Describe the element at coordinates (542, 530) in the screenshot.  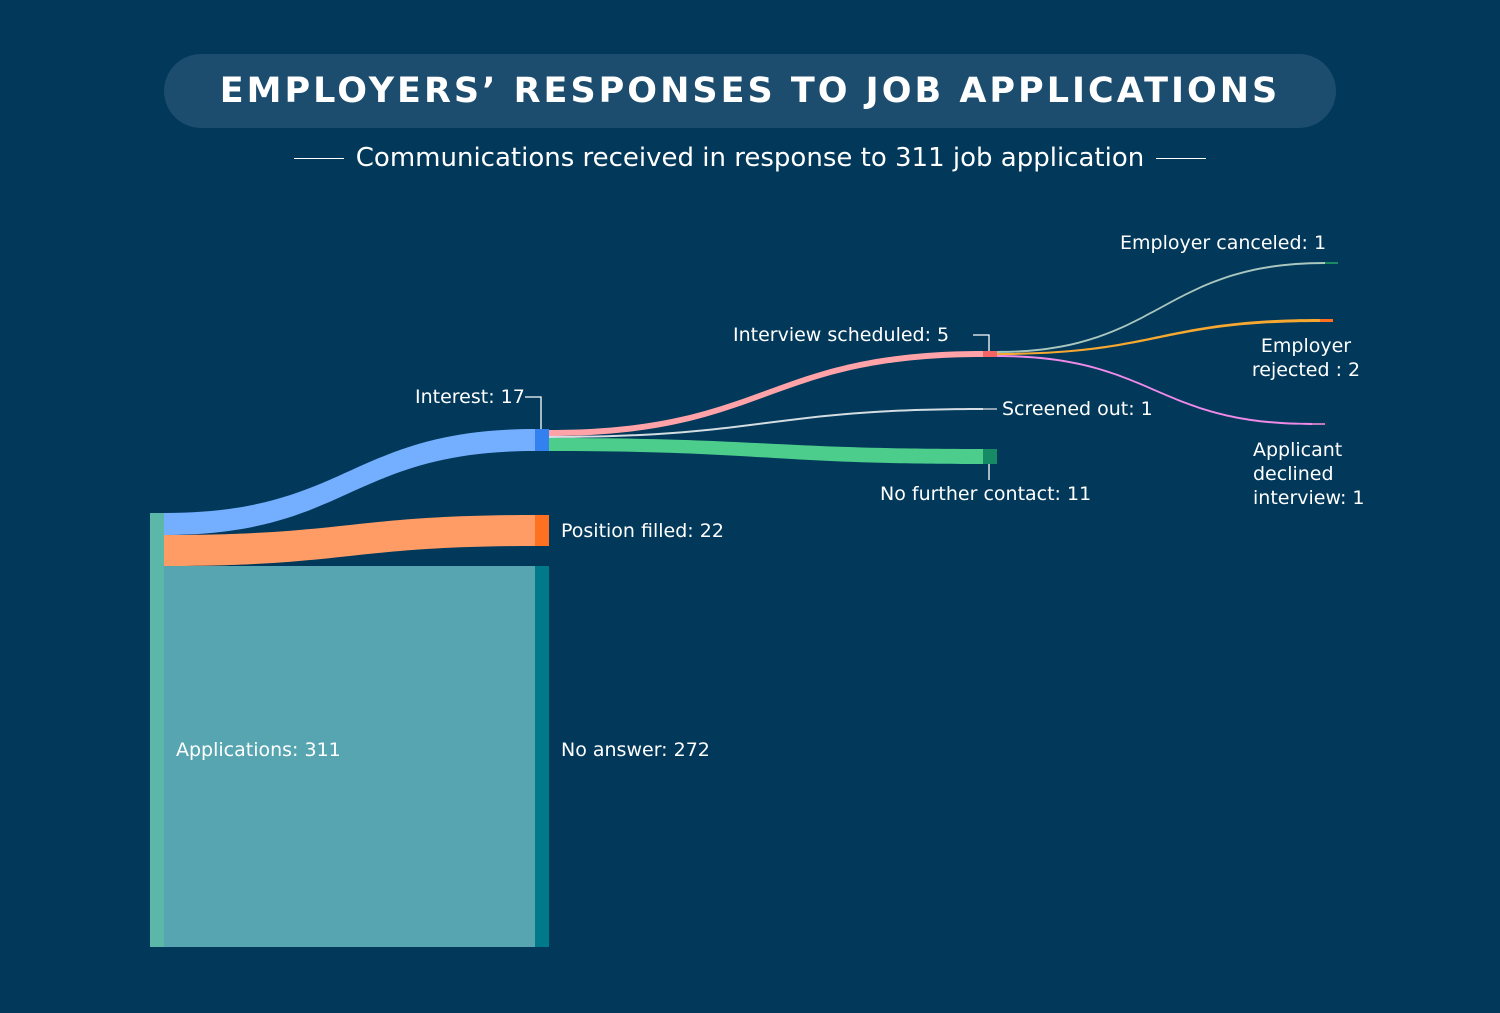
I see `node-position-filled` at that location.